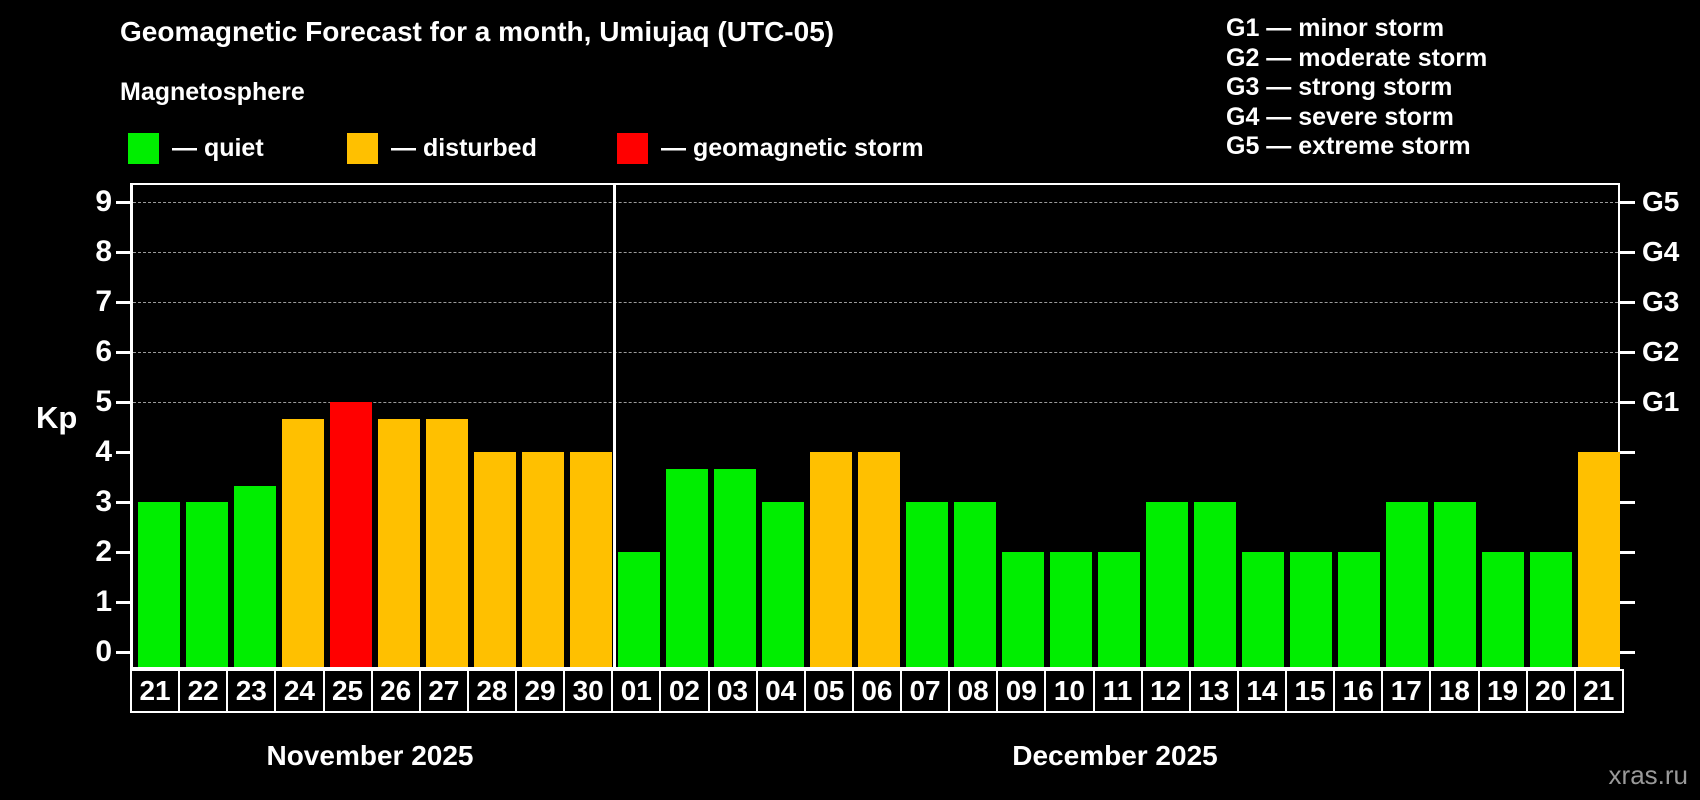 Image resolution: width=1700 pixels, height=800 pixels. I want to click on legend-item-storm: — geomagnetic storm, so click(770, 148).